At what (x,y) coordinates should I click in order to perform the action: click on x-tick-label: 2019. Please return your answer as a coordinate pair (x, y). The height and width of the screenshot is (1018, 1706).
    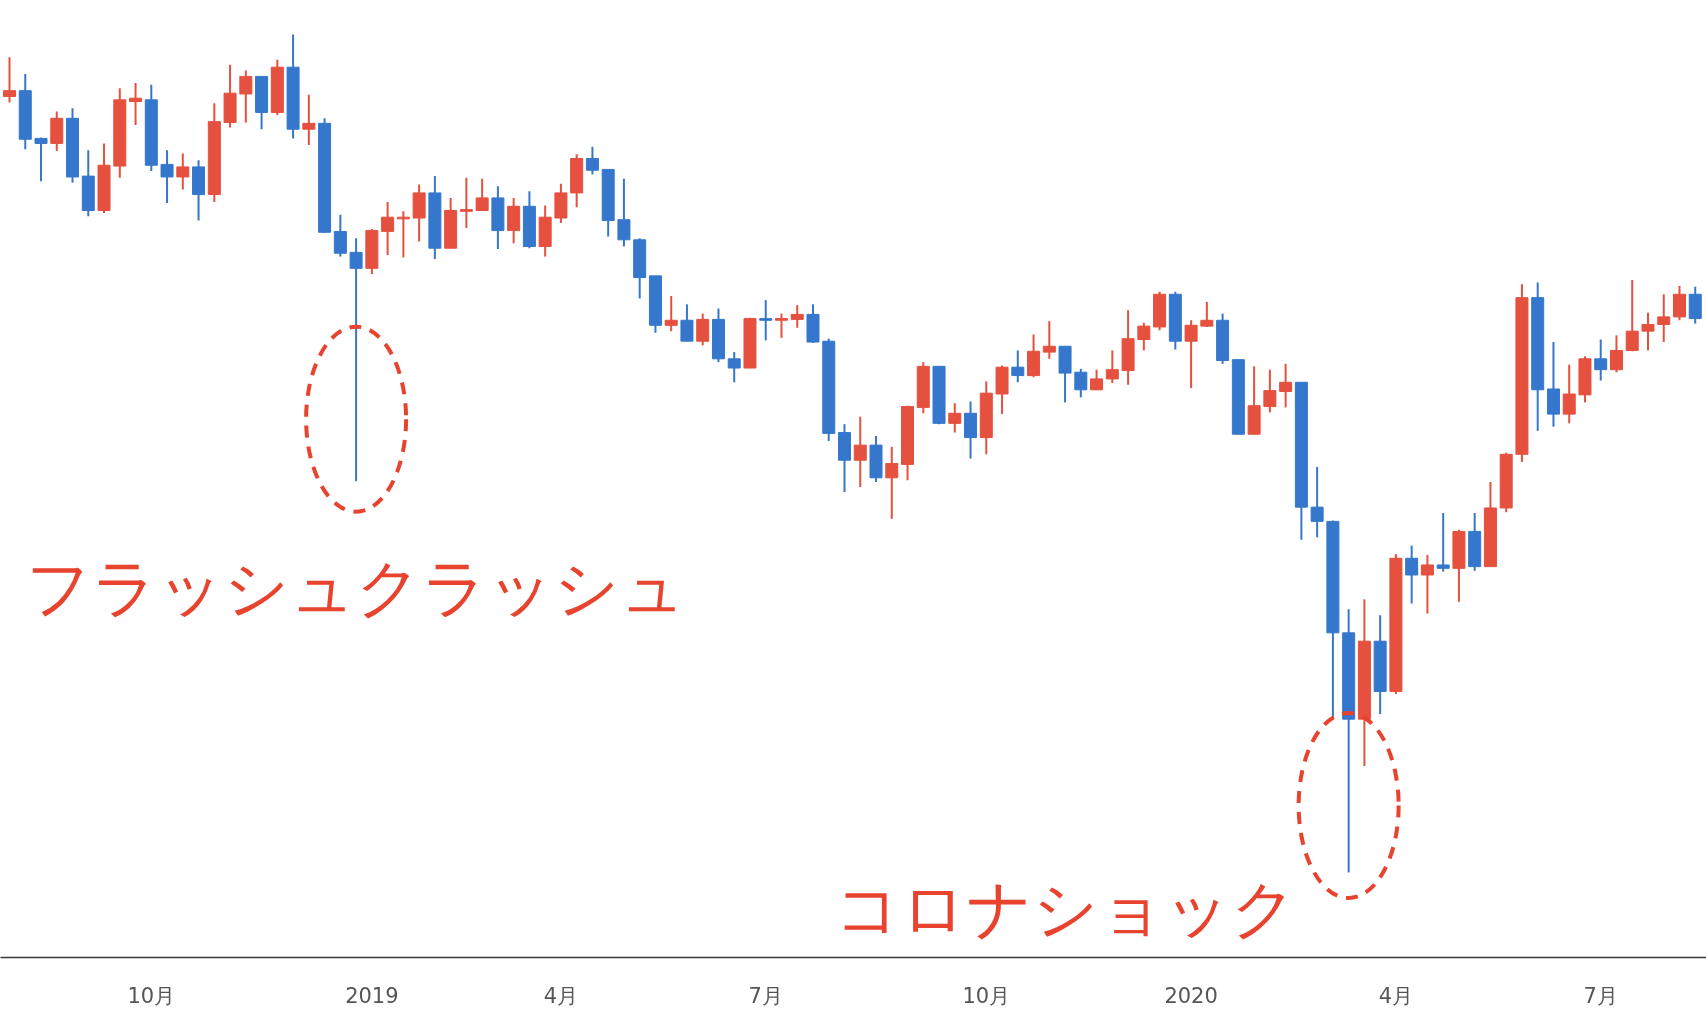
    Looking at the image, I should click on (372, 995).